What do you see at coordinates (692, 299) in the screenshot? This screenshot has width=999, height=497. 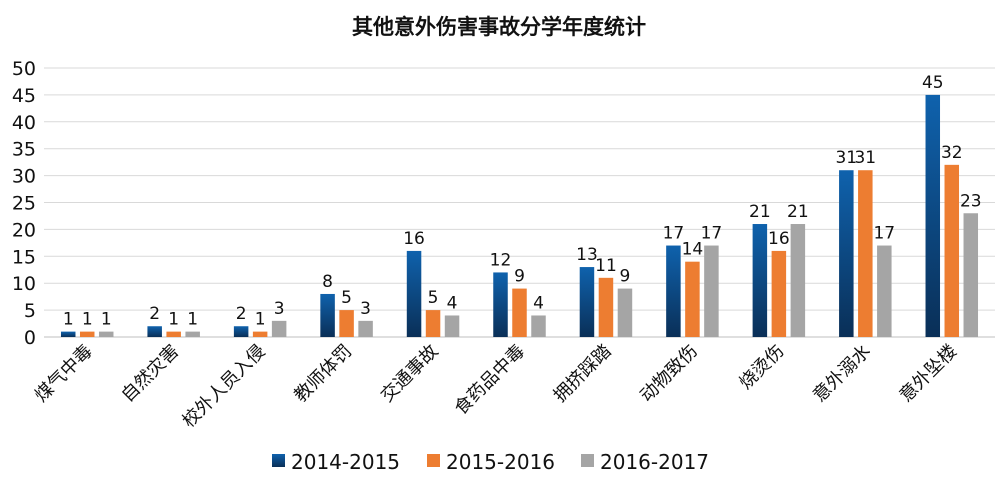 I see `bar-2015-2016-动物致伤` at bounding box center [692, 299].